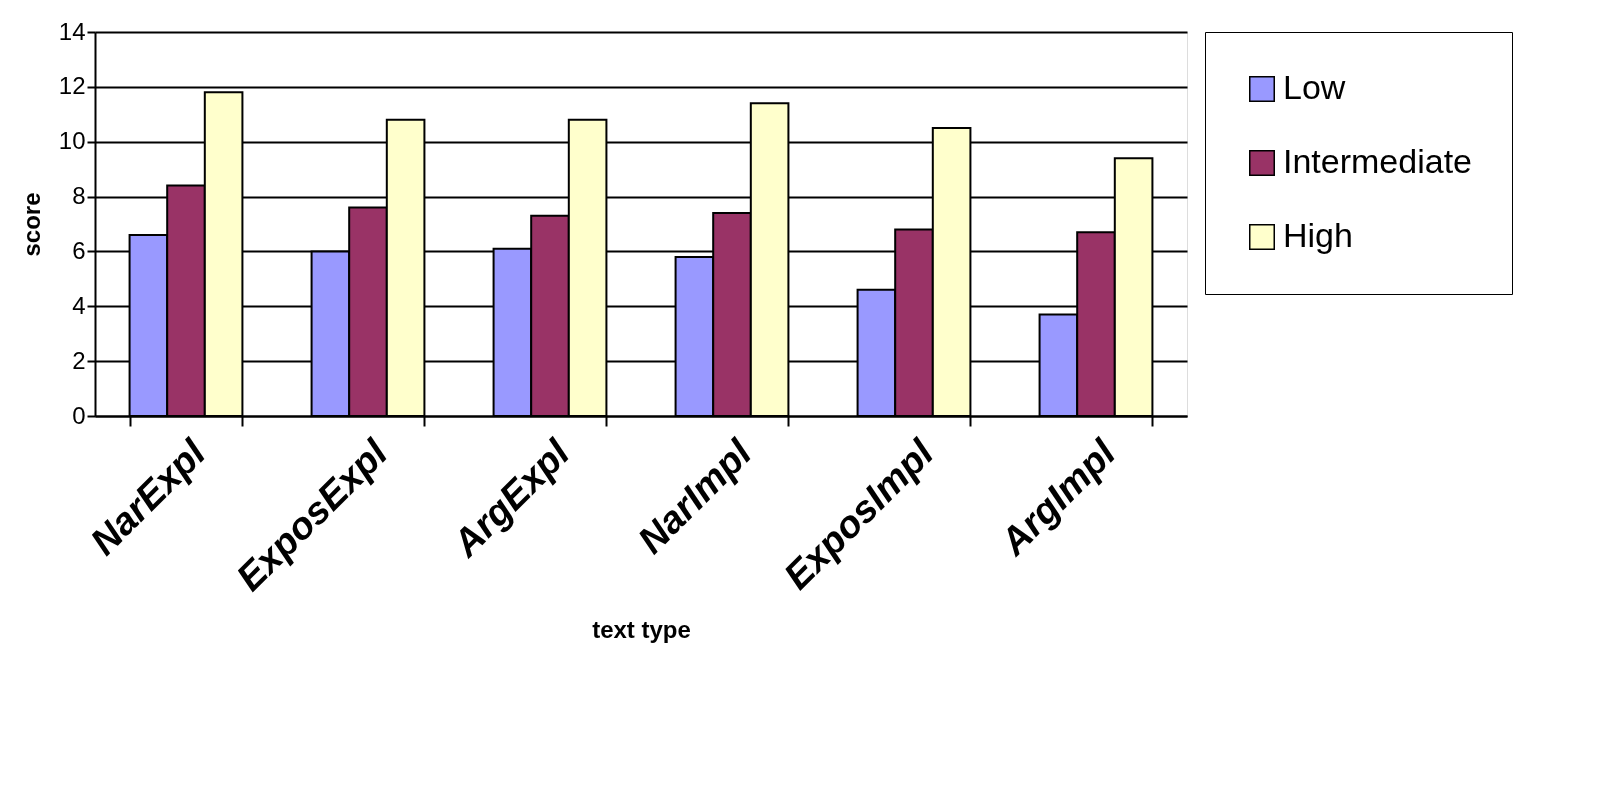  Describe the element at coordinates (1318, 235) in the screenshot. I see `legend-label: High` at that location.